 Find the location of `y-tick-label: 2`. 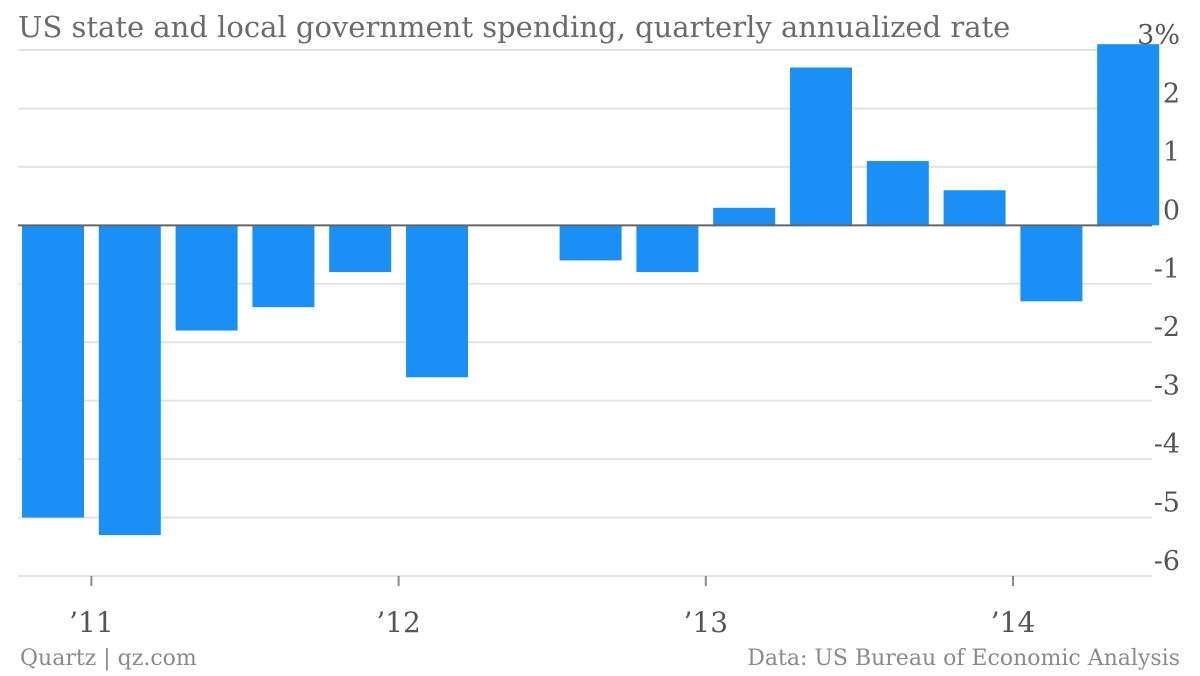

y-tick-label: 2 is located at coordinates (1171, 93).